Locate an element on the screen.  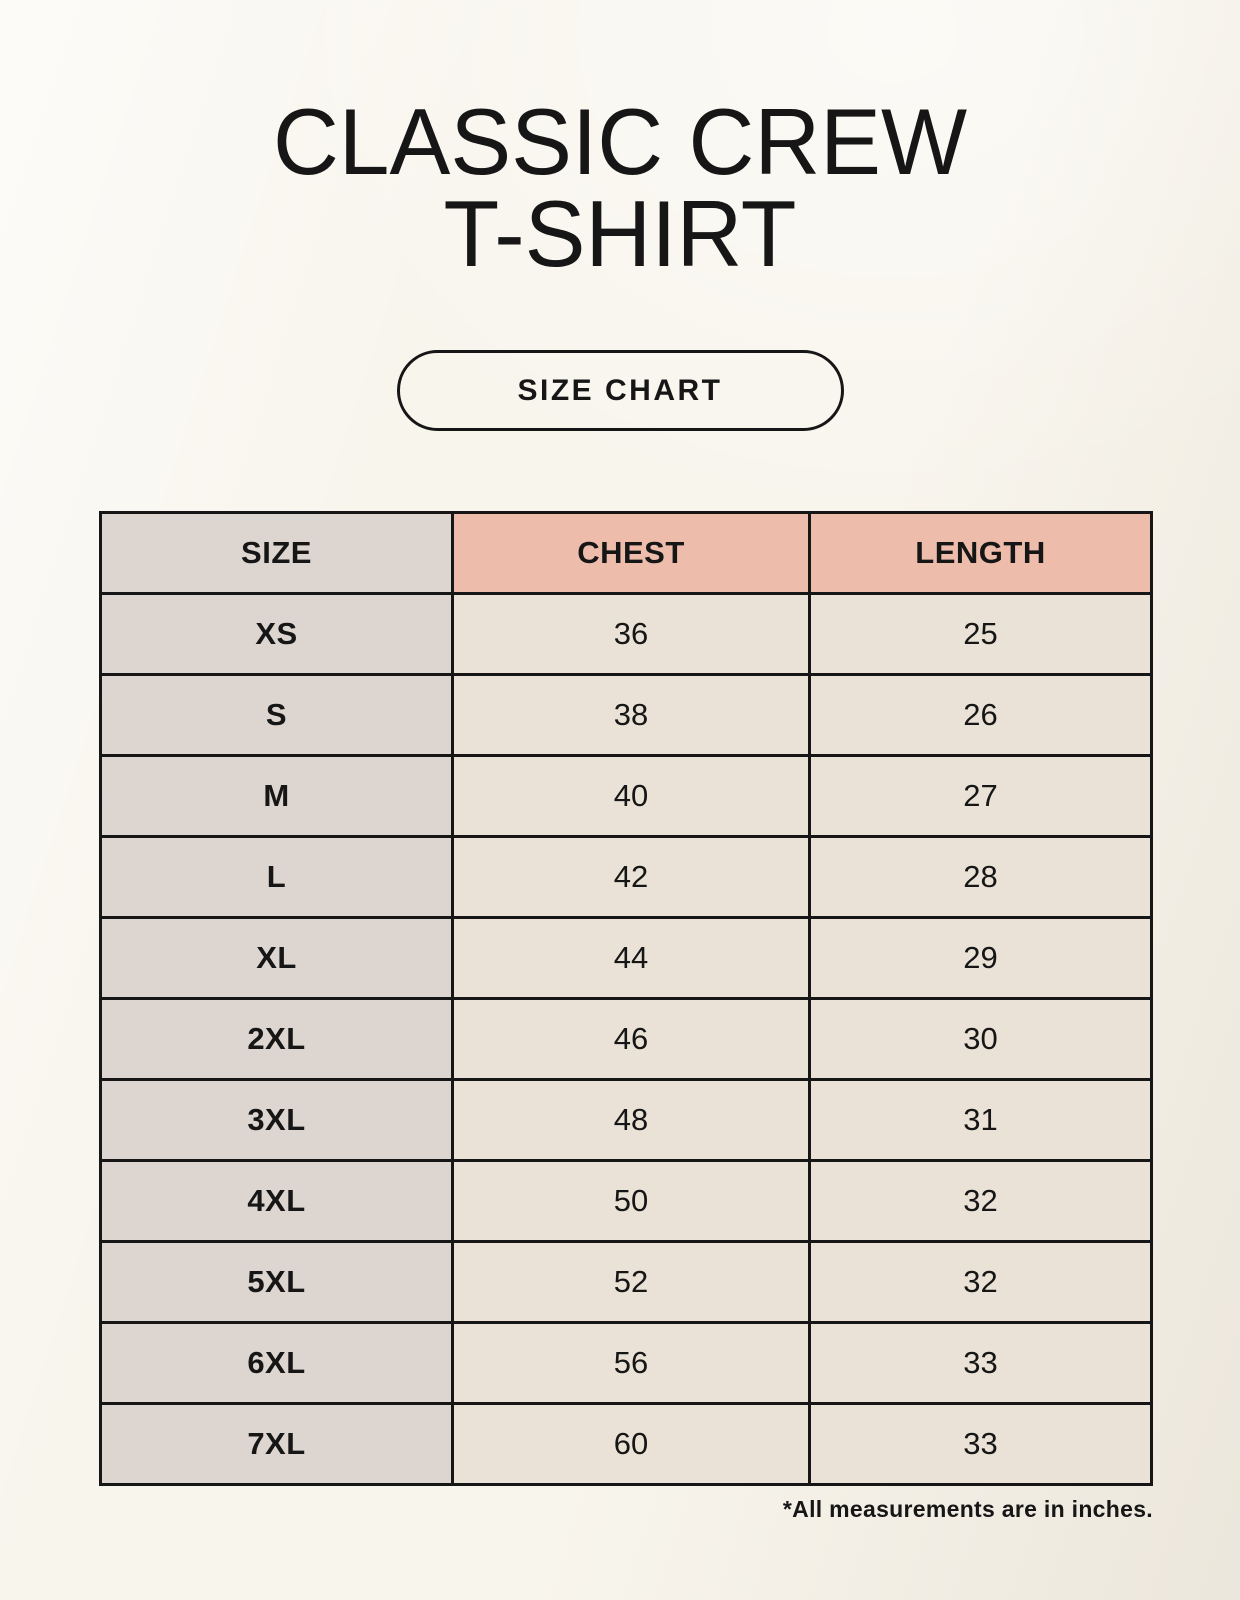
size-chart-badge: SIZE CHART is located at coordinates (620, 391).